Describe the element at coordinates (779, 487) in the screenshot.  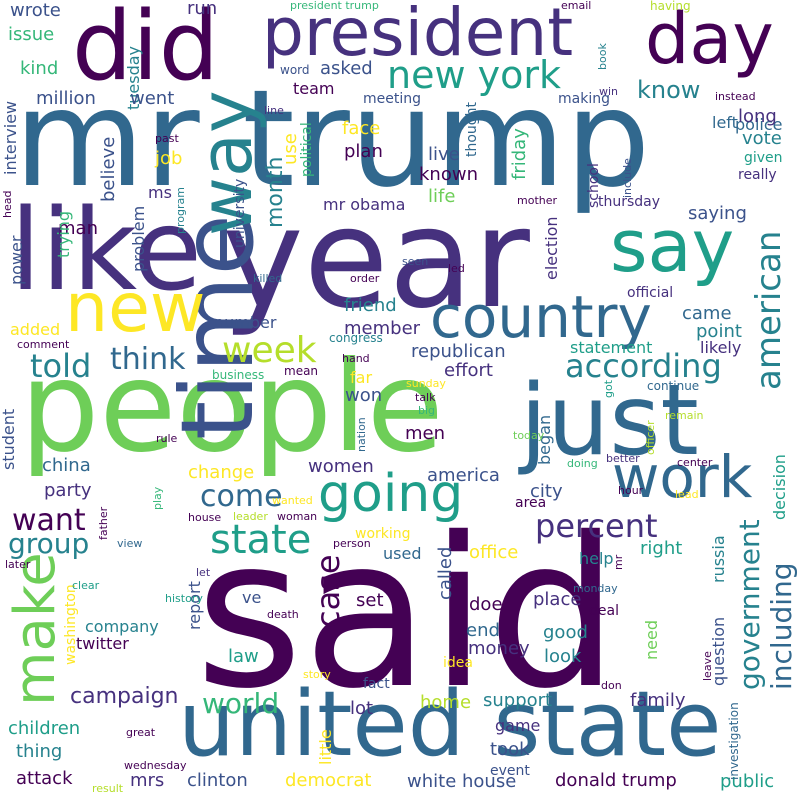
I see `word: decision` at that location.